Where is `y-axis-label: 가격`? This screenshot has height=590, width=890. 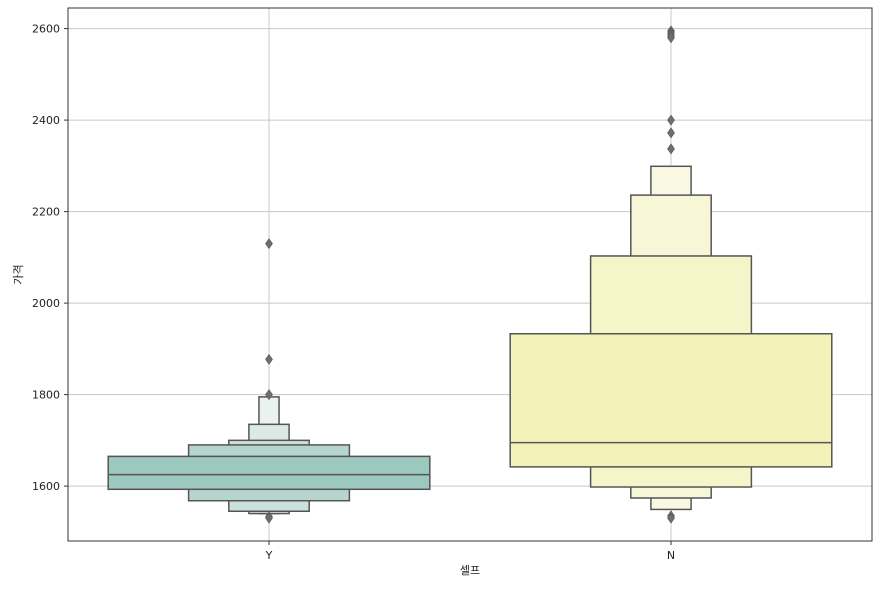
y-axis-label: 가격 is located at coordinates (18, 274).